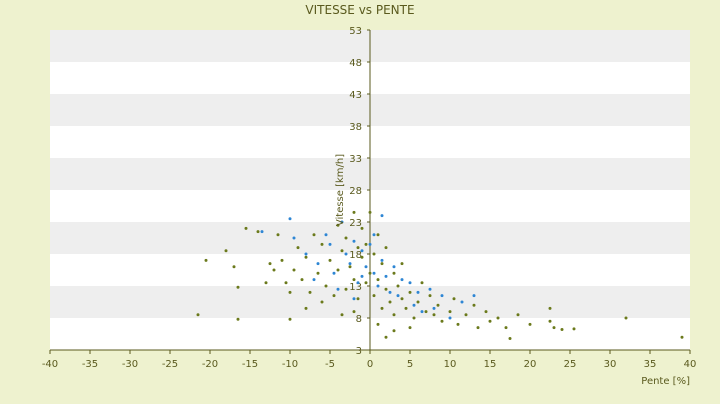 Image resolution: width=720 pixels, height=404 pixels. What do you see at coordinates (359, 10) in the screenshot?
I see `chart-title: VITESSE vs PENTE` at bounding box center [359, 10].